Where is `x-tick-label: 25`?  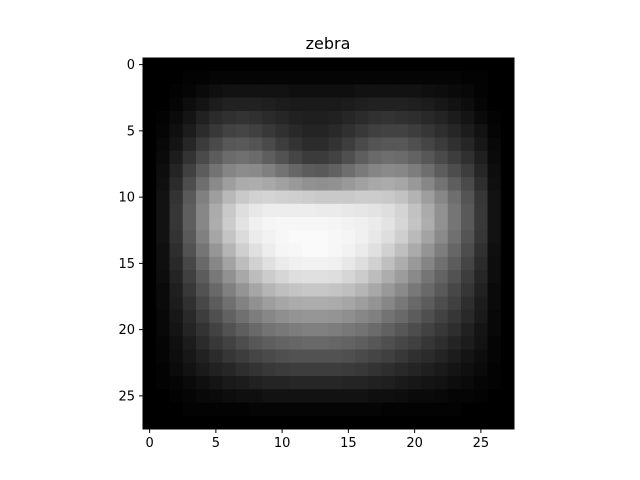
x-tick-label: 25 is located at coordinates (481, 443).